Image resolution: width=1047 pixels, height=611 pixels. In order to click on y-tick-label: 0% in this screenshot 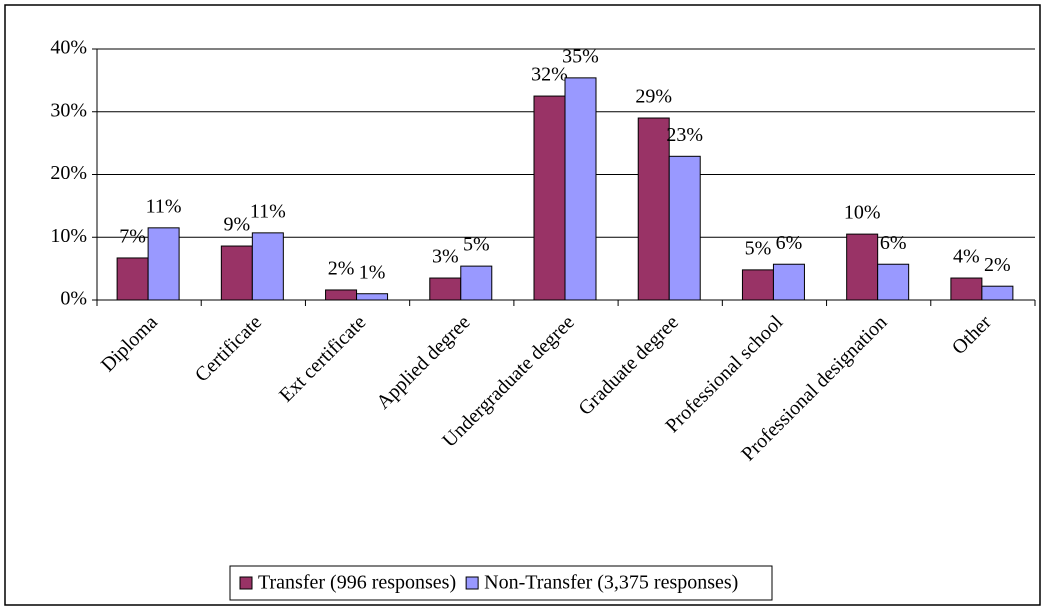, I will do `click(73, 299)`.